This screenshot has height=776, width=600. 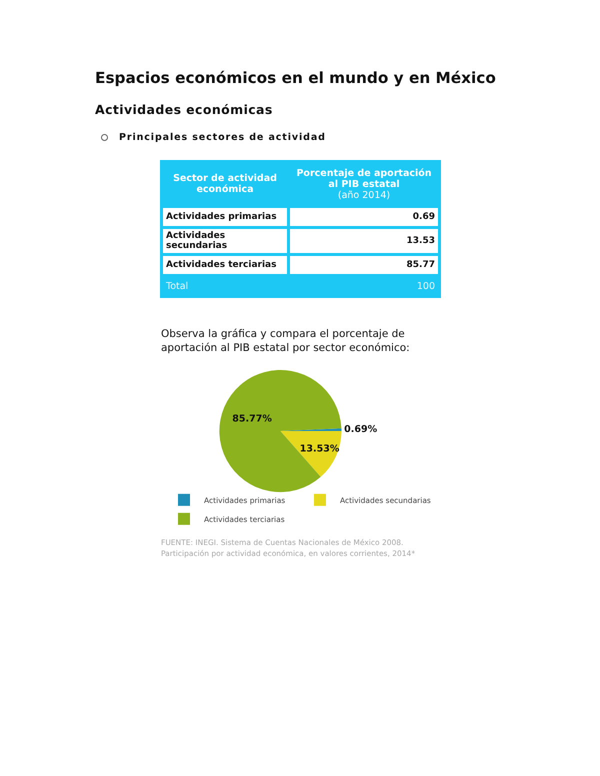 I want to click on data-label: 85.77, so click(x=364, y=265).